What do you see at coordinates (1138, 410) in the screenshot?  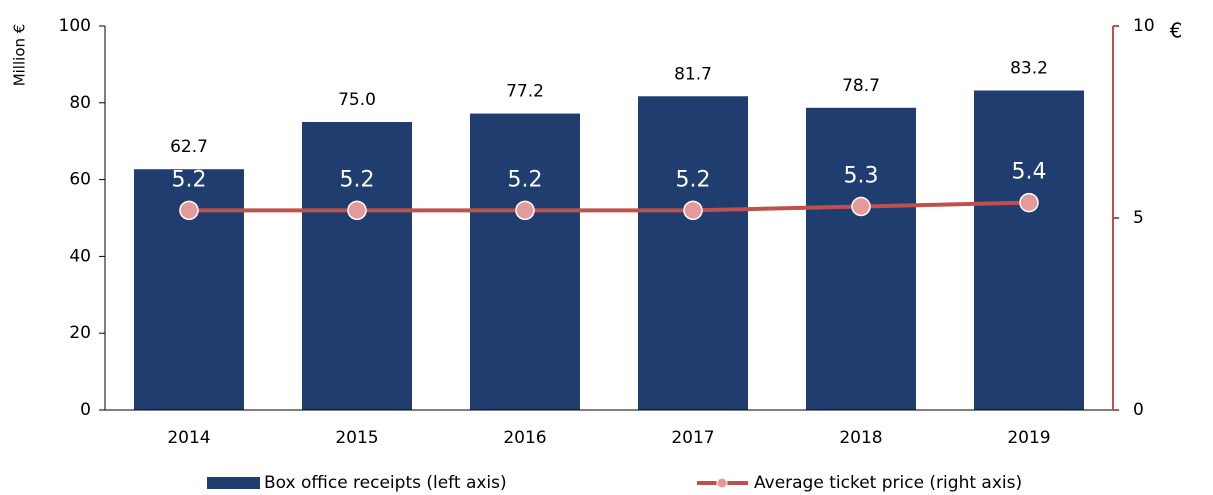 I see `y2-tick-label: 0` at bounding box center [1138, 410].